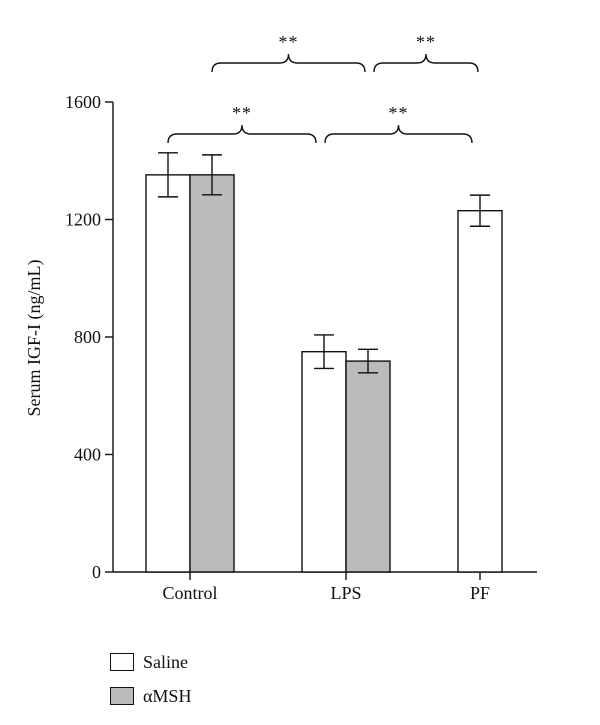  I want to click on y-tick-label: 1600, so click(83, 102).